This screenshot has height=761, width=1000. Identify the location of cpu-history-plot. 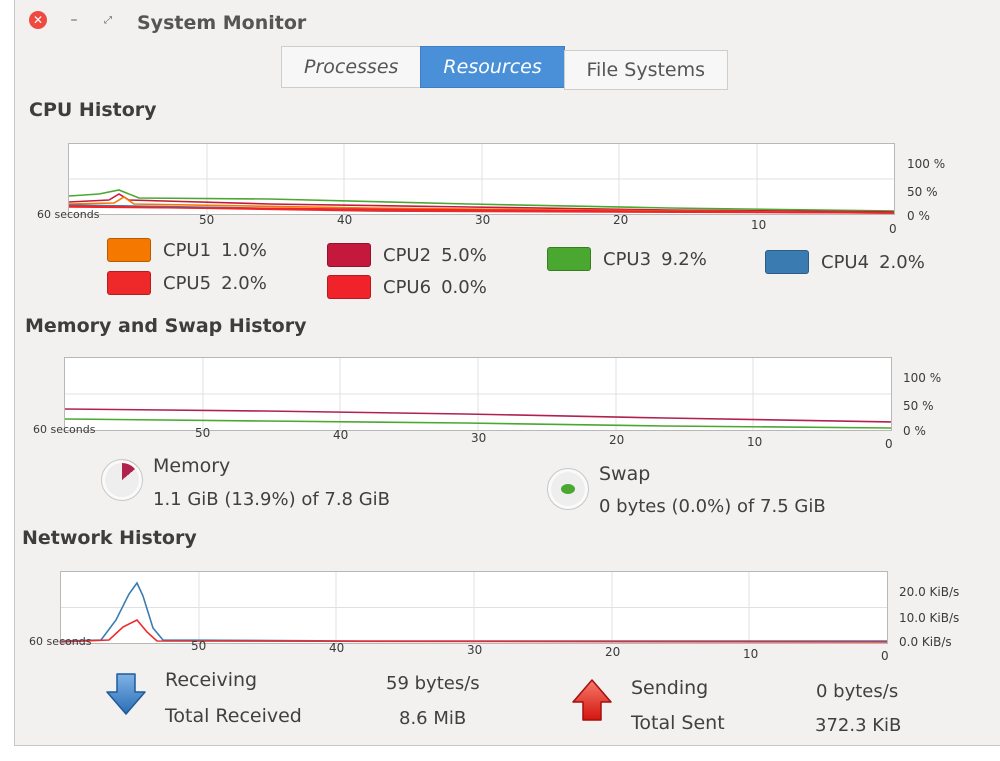
(481, 179).